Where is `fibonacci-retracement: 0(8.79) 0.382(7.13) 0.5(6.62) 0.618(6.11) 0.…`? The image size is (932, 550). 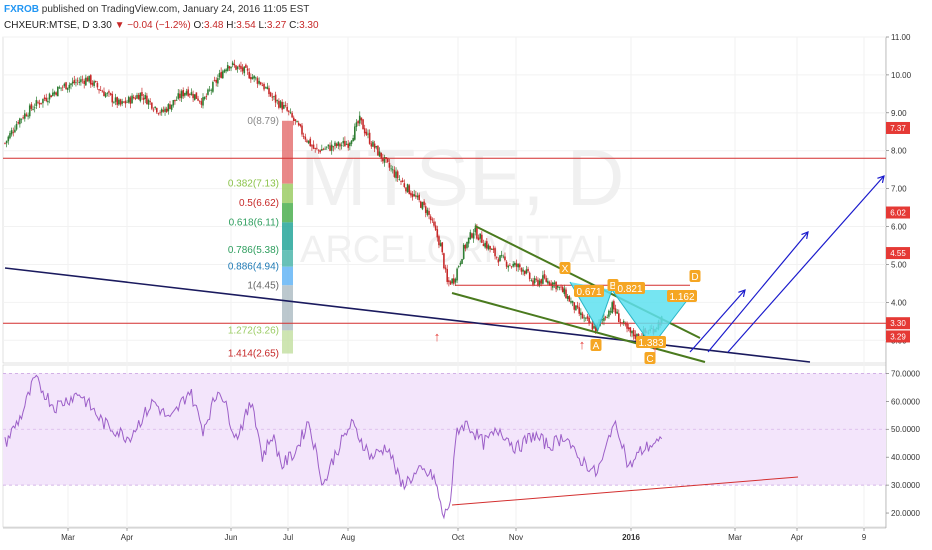
fibonacci-retracement: 0(8.79) 0.382(7.13) 0.5(6.62) 0.618(6.11) 0.… is located at coordinates (260, 238).